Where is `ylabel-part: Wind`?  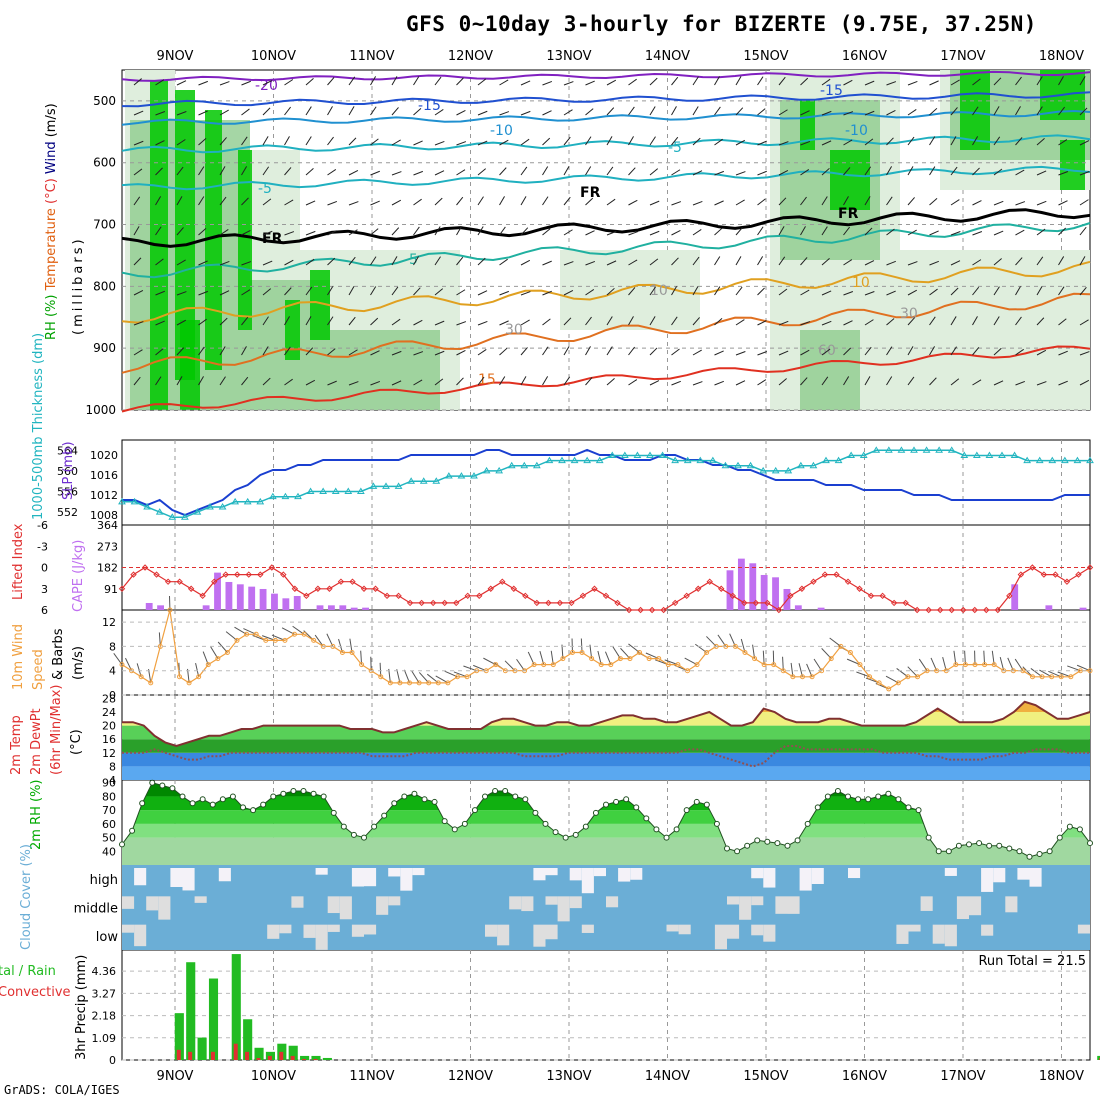 ylabel-part: Wind is located at coordinates (51, 155).